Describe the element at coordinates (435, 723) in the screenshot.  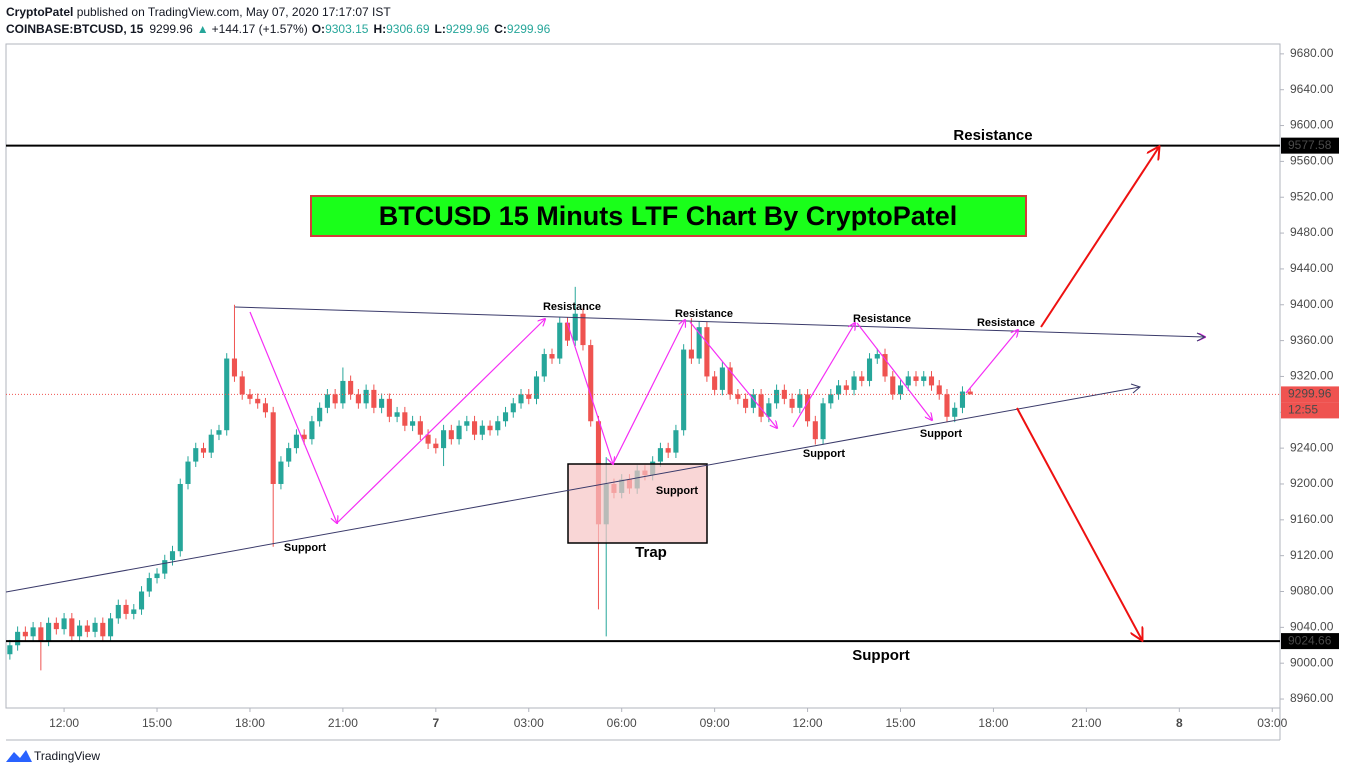
I see `x-tick-label: 7` at that location.